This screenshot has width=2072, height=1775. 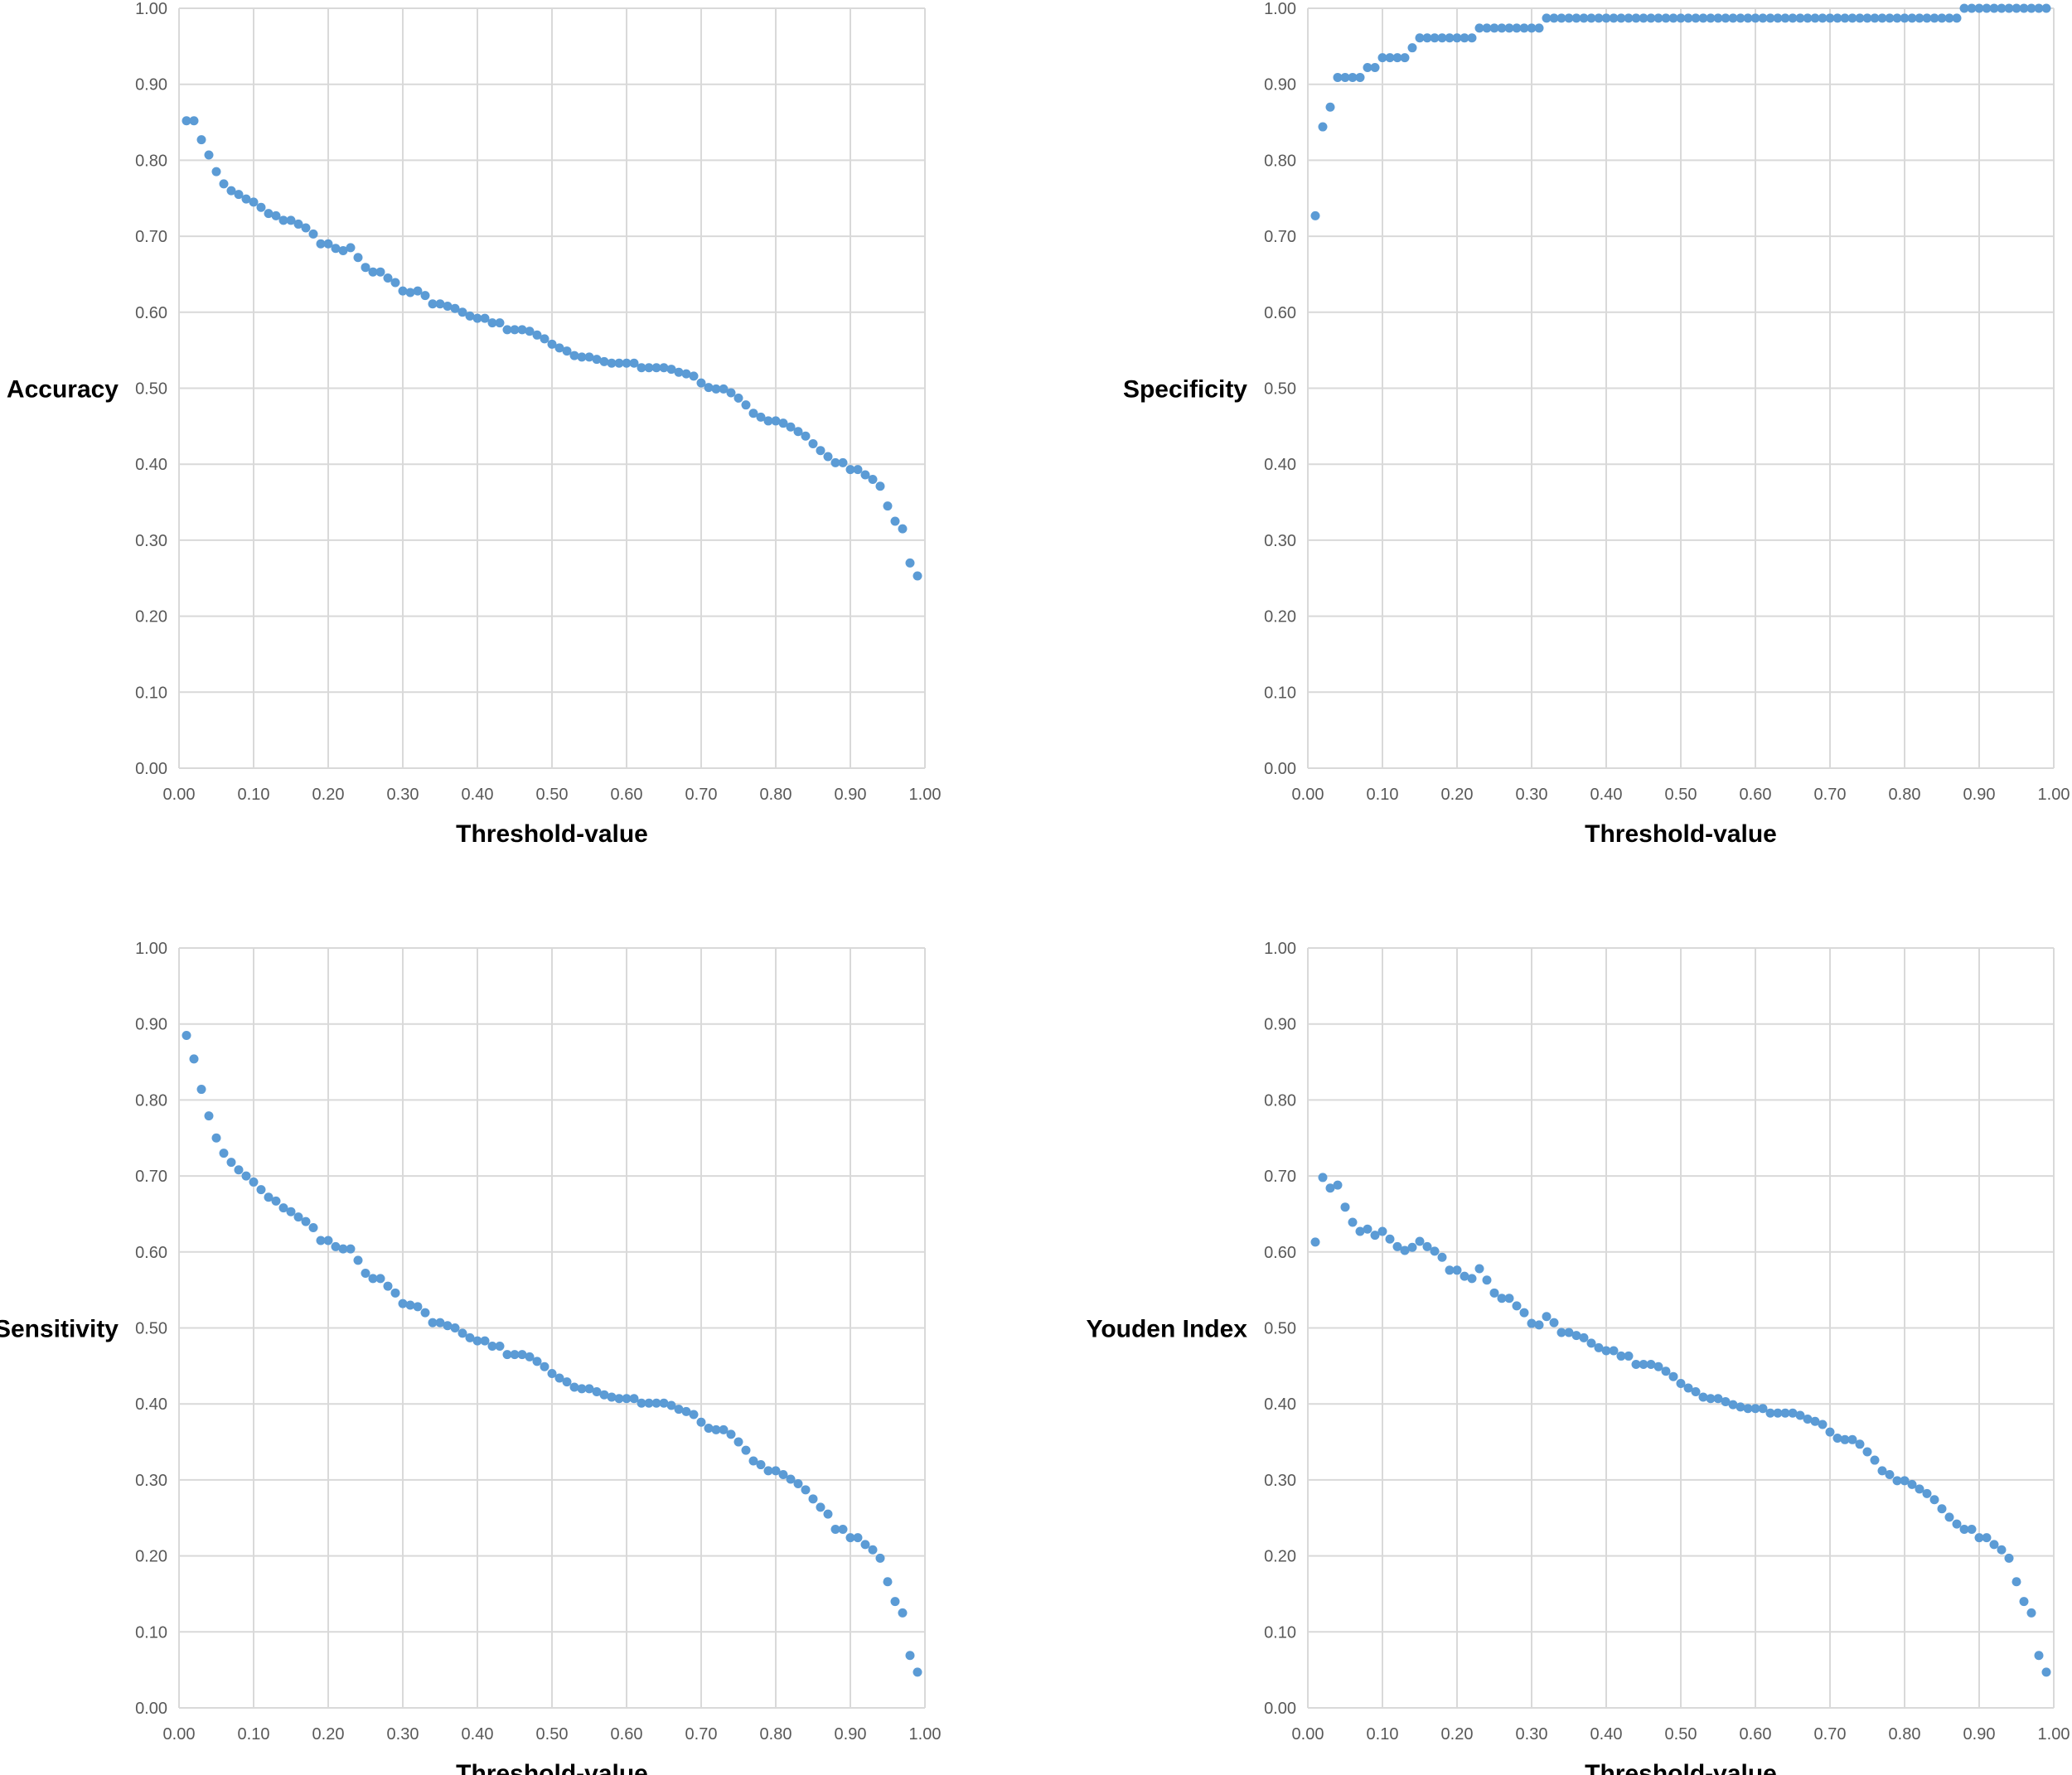 What do you see at coordinates (151, 161) in the screenshot?
I see `y-tick-label: 0.80` at bounding box center [151, 161].